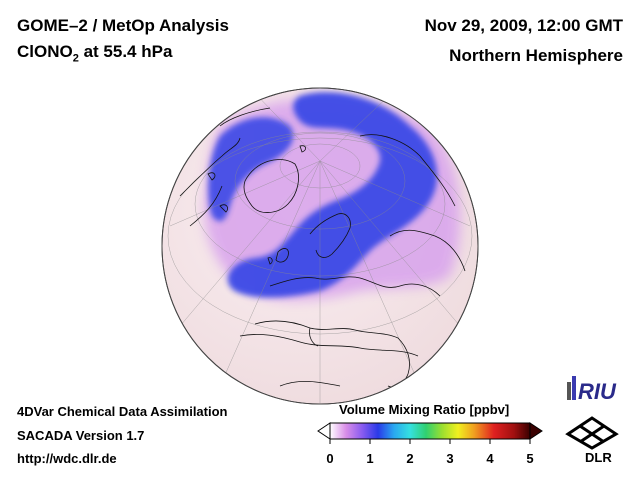 The image size is (640, 480). Describe the element at coordinates (370, 458) in the screenshot. I see `colorbar-tick-label: 1` at that location.